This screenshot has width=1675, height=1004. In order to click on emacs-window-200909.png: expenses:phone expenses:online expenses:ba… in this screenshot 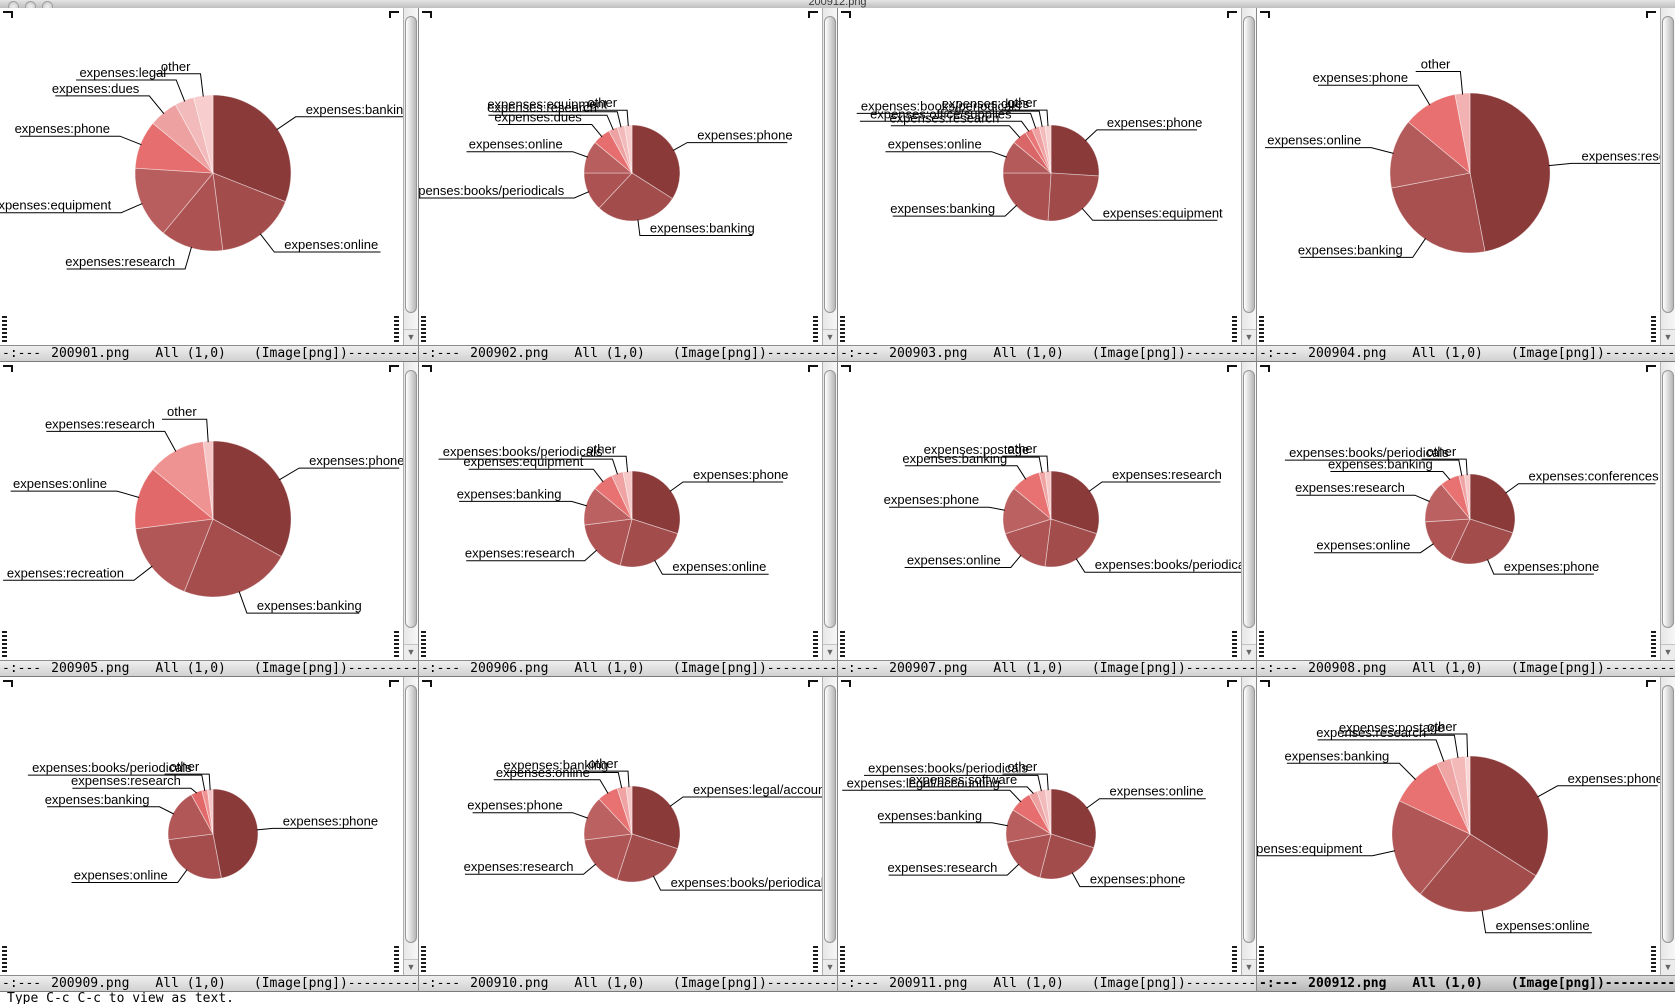, I will do `click(209, 834)`.